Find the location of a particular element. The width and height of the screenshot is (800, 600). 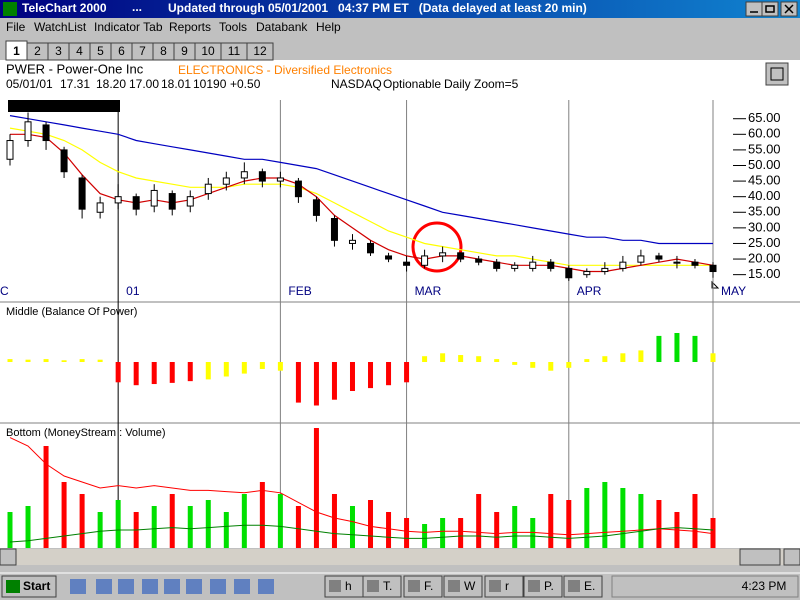

scrollbar is located at coordinates (400, 557).